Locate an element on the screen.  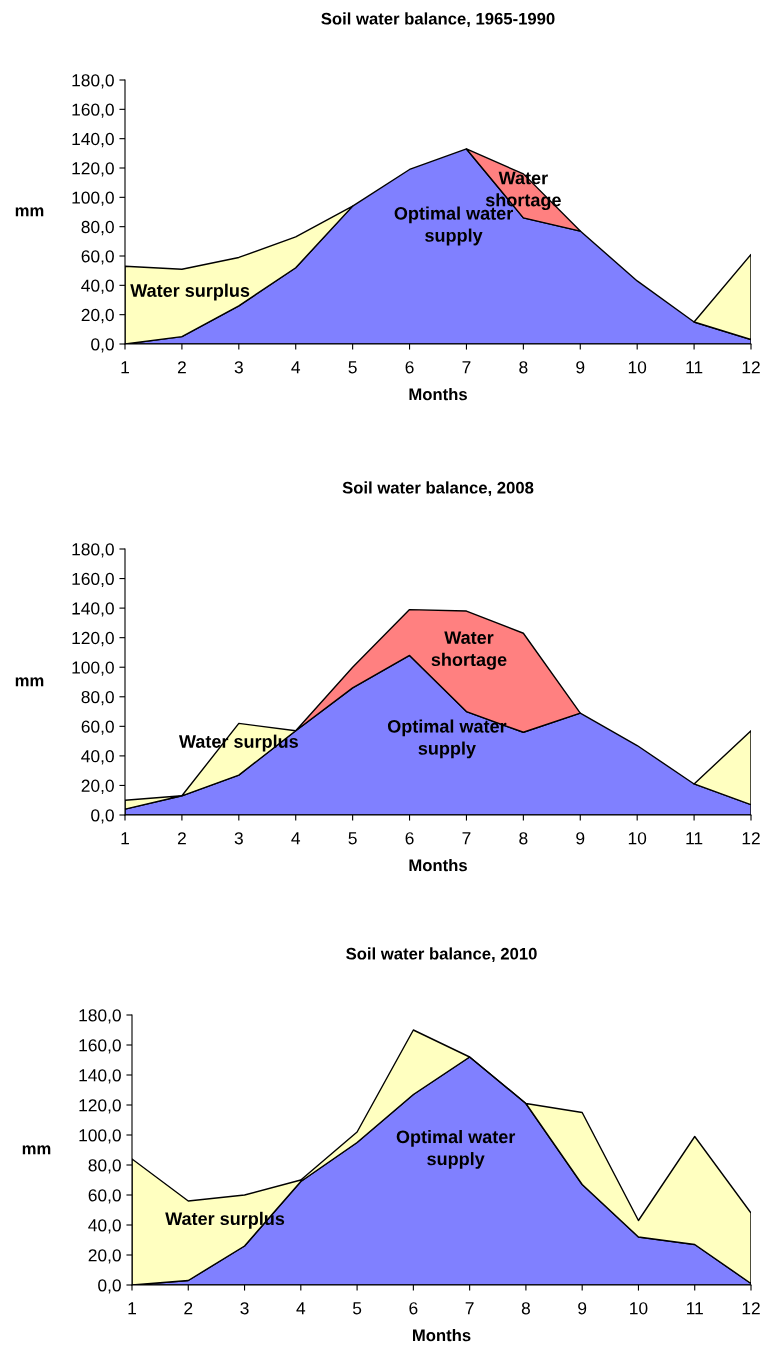
chart-title: Soil water balance, 1965-1990 is located at coordinates (438, 20).